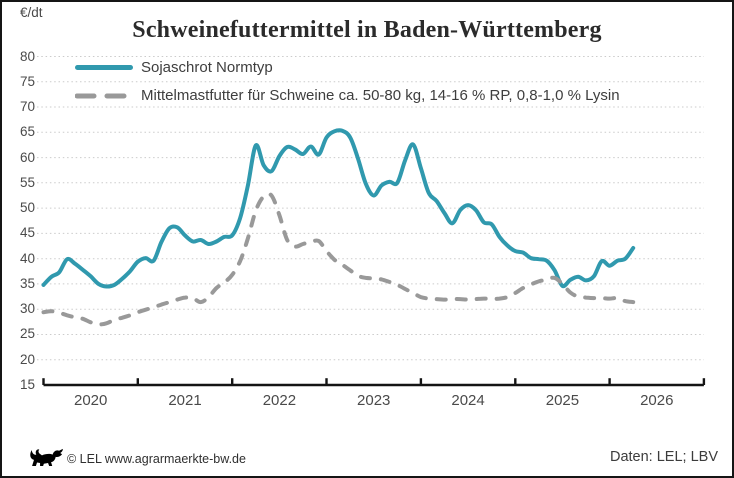 This screenshot has height=478, width=734. Describe the element at coordinates (31, 12) in the screenshot. I see `y-axis-unit-label: €/dt` at that location.